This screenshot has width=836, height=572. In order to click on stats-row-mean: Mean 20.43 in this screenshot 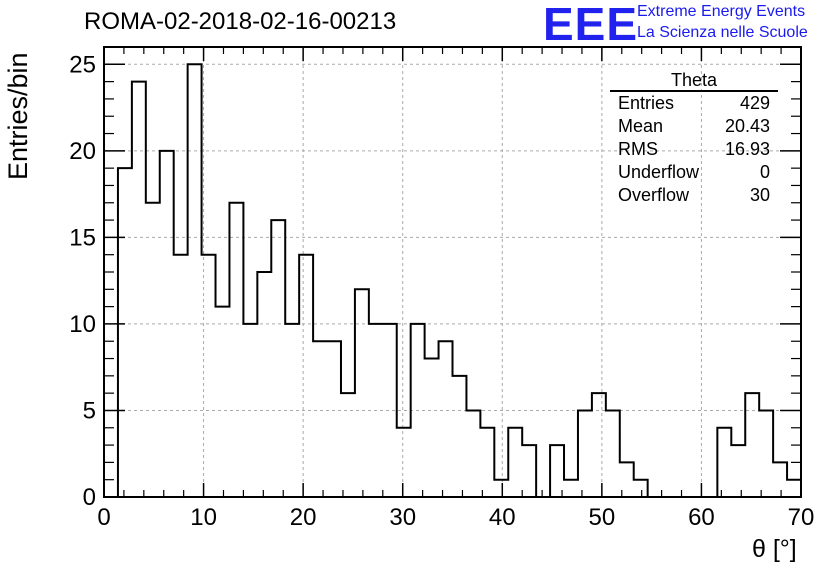, I will do `click(694, 126)`.